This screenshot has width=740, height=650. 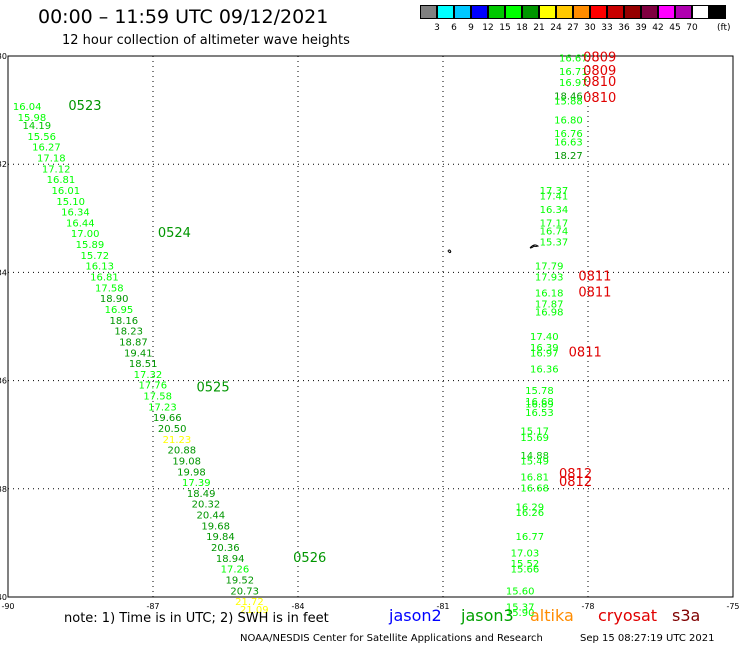 What do you see at coordinates (201, 494) in the screenshot?
I see `wave-height-label: 18.49` at bounding box center [201, 494].